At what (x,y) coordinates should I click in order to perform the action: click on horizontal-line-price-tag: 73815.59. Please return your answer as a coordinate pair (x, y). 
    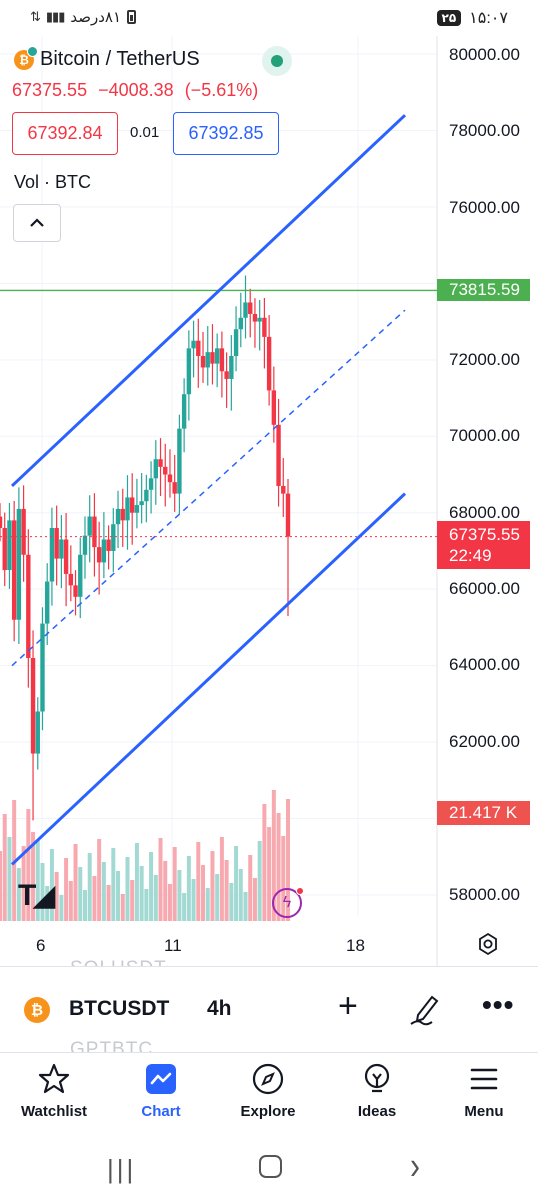
    Looking at the image, I should click on (483, 290).